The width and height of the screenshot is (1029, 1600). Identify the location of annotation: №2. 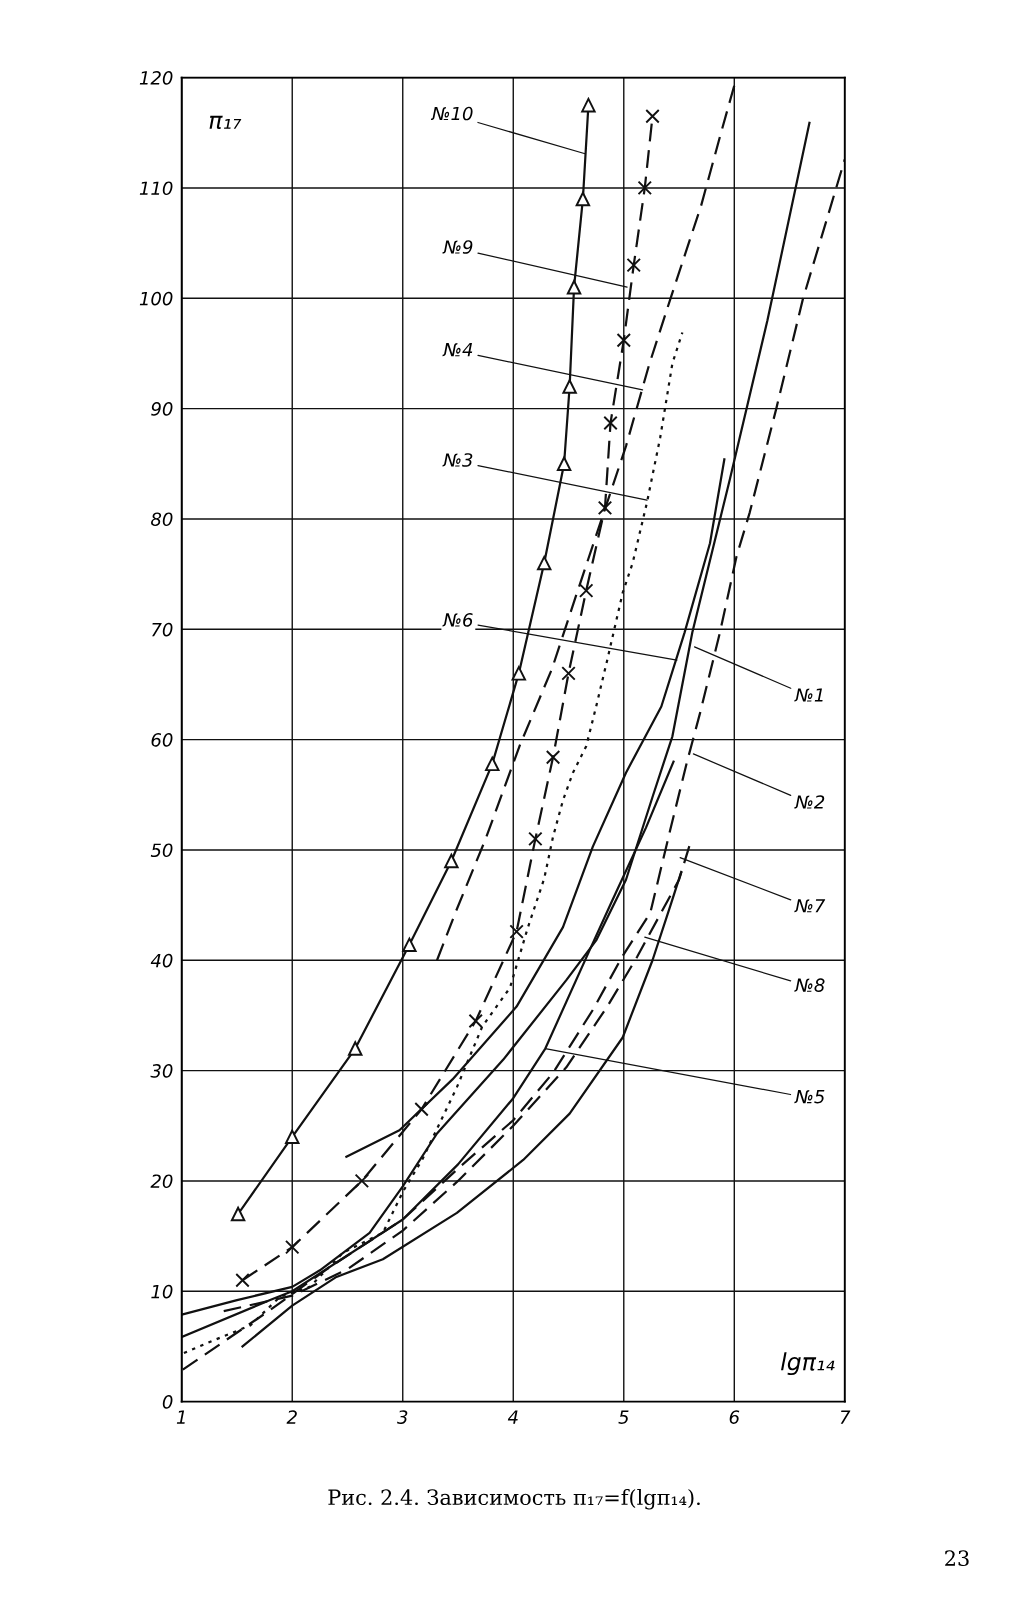
(809, 802).